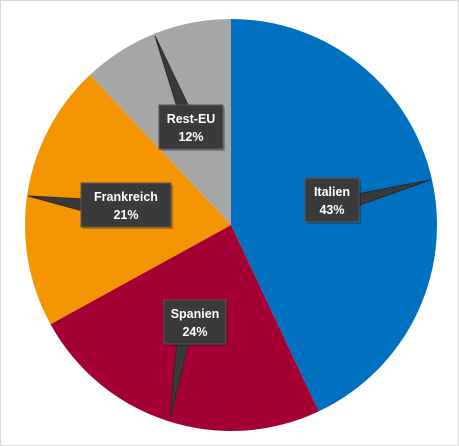  What do you see at coordinates (125, 215) in the screenshot?
I see `slice-percentage: 21%` at bounding box center [125, 215].